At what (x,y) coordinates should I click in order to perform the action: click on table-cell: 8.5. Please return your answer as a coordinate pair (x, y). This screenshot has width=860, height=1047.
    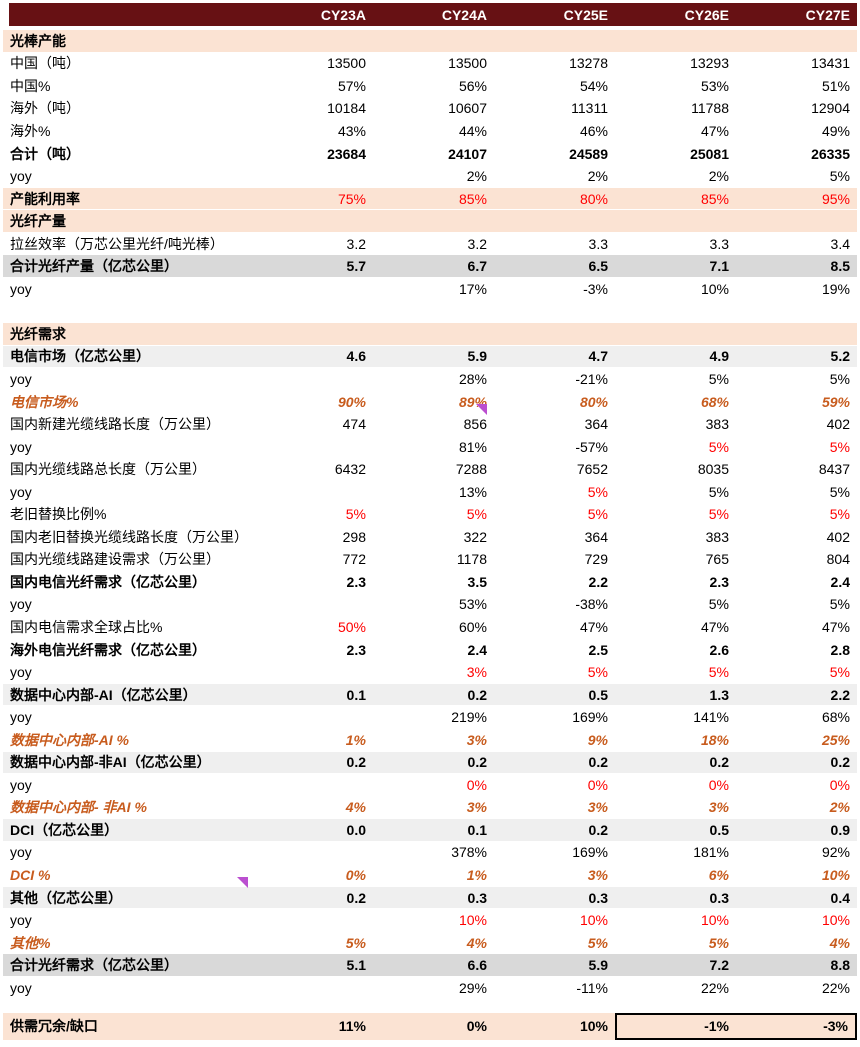
    Looking at the image, I should click on (840, 266).